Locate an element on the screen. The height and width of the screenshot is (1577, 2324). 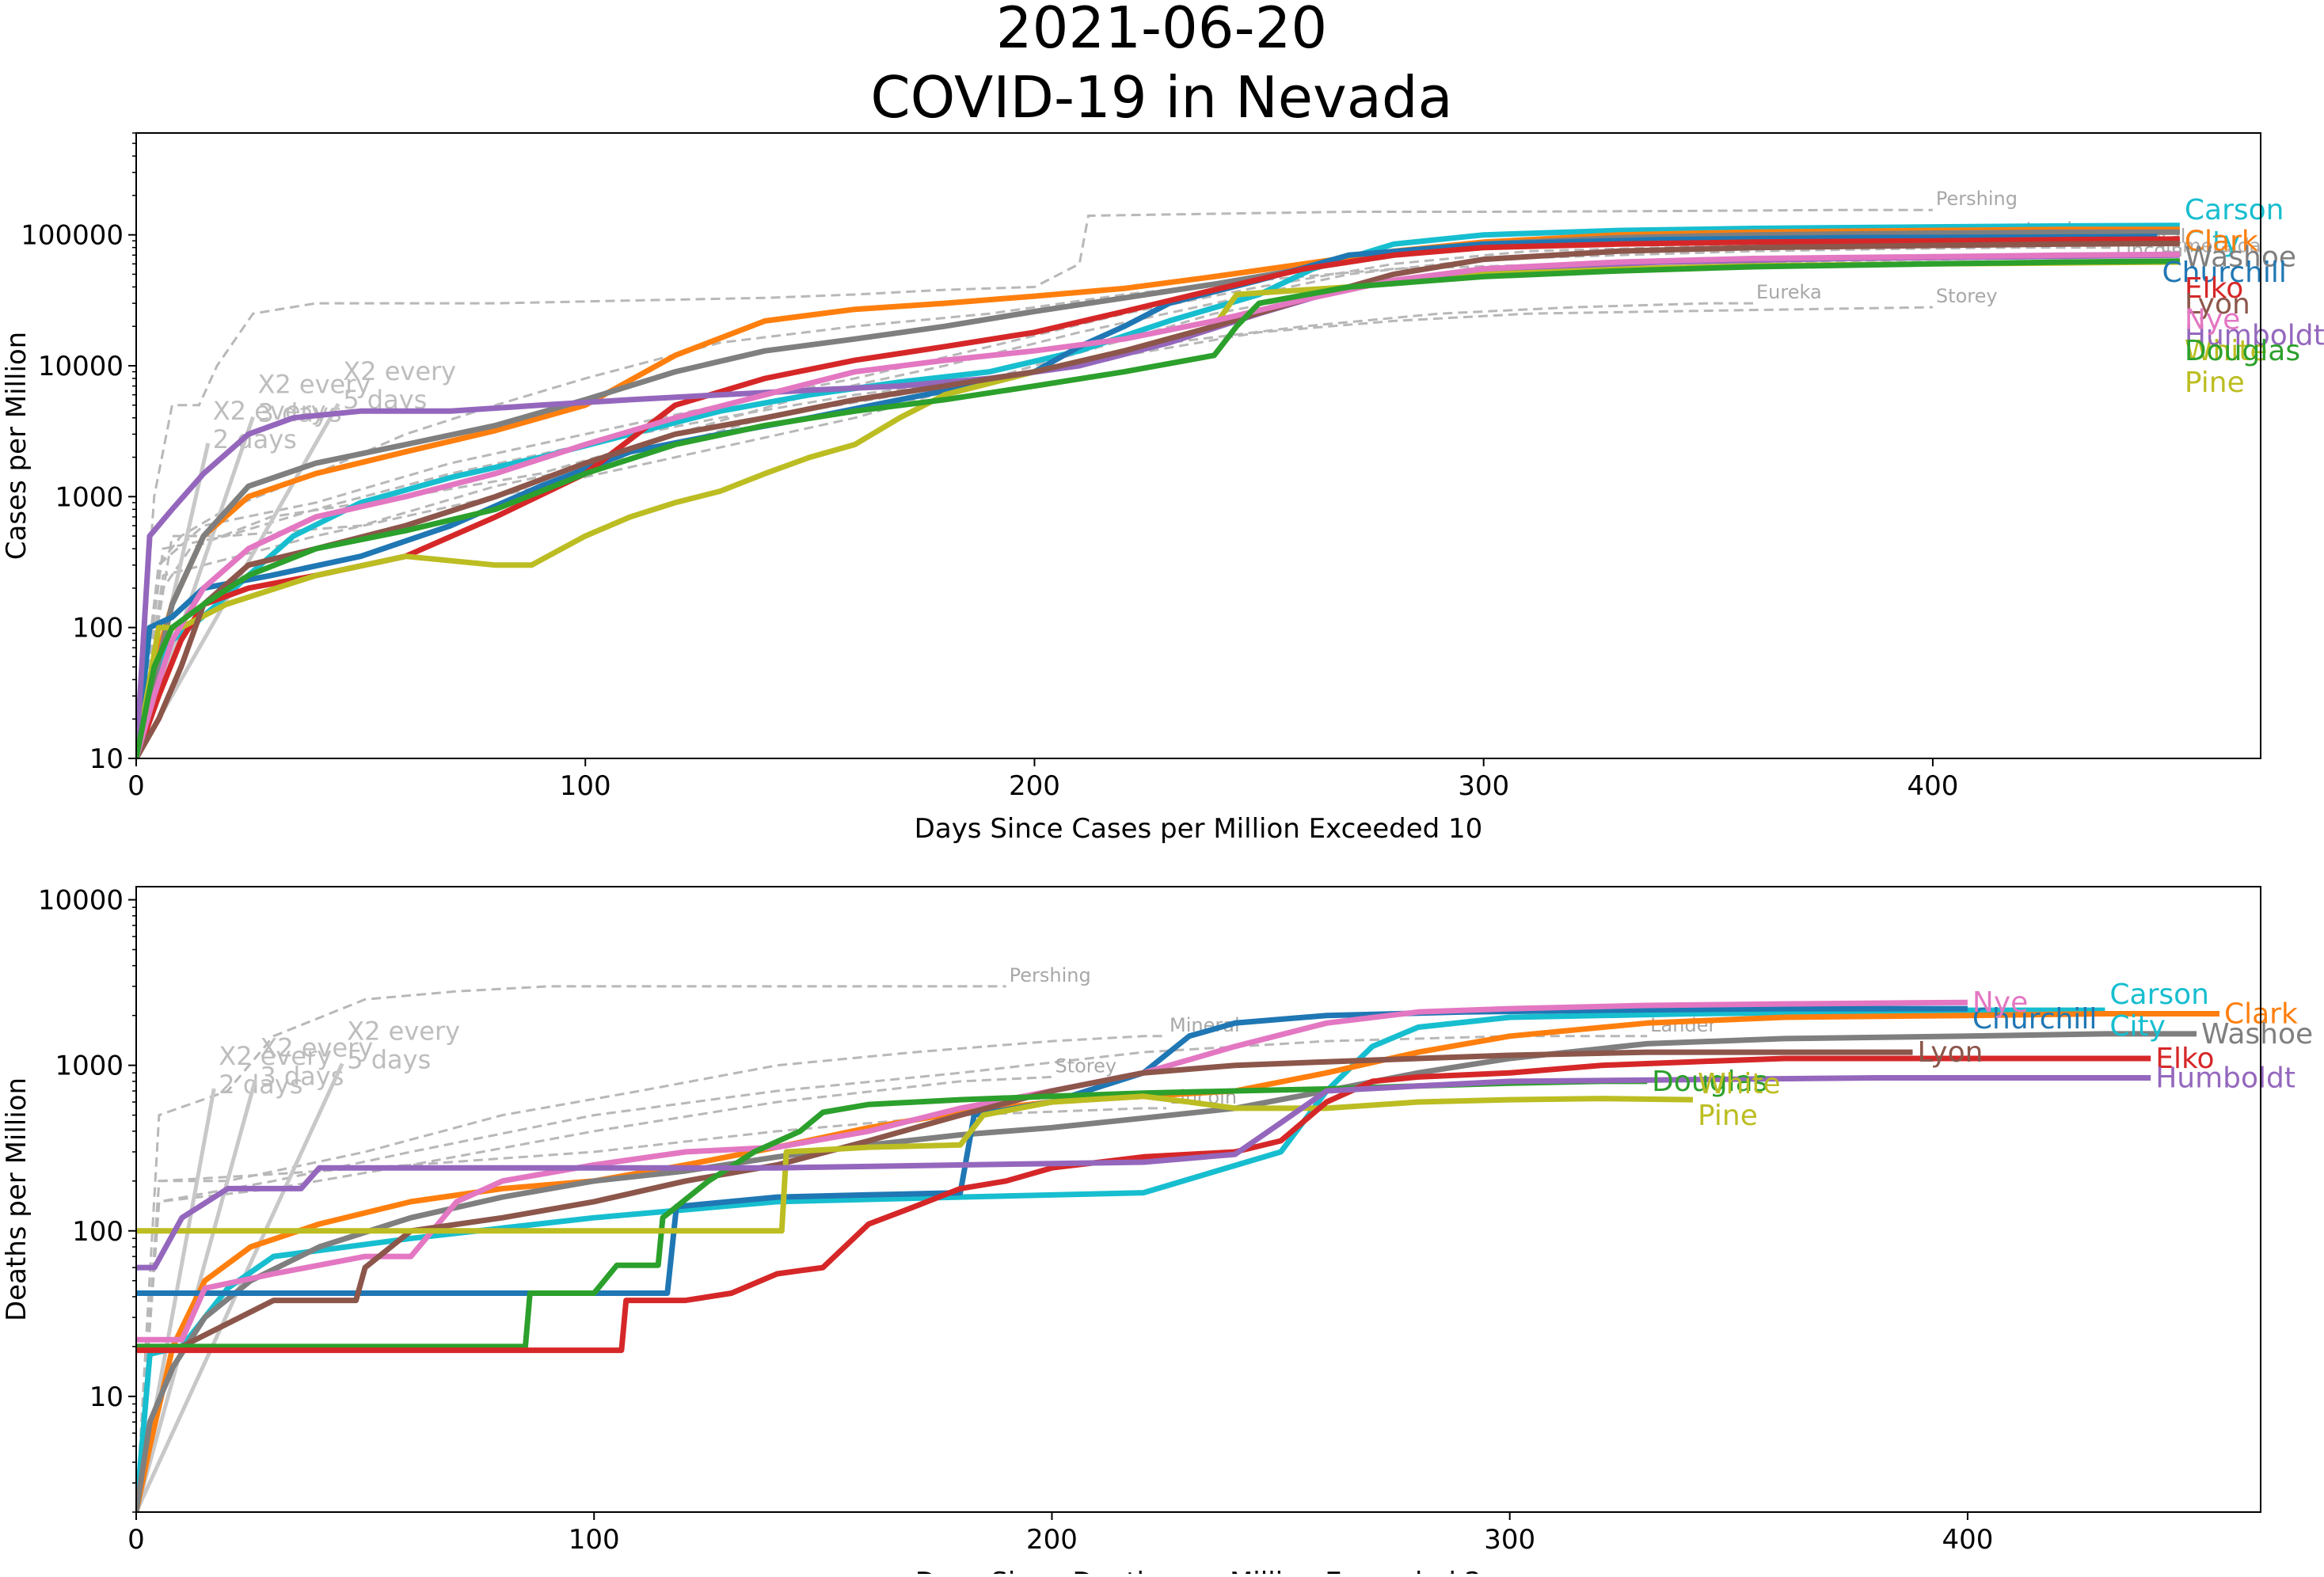
series-line-humboldt is located at coordinates (1143, 1173).